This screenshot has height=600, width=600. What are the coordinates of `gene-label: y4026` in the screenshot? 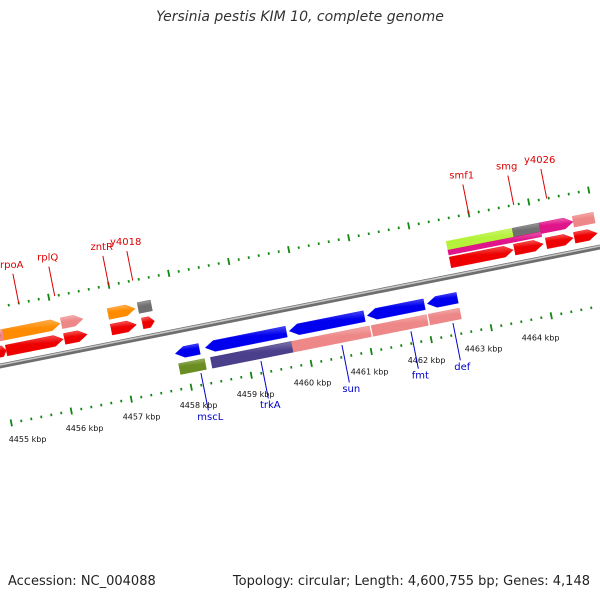 It's located at (539, 160).